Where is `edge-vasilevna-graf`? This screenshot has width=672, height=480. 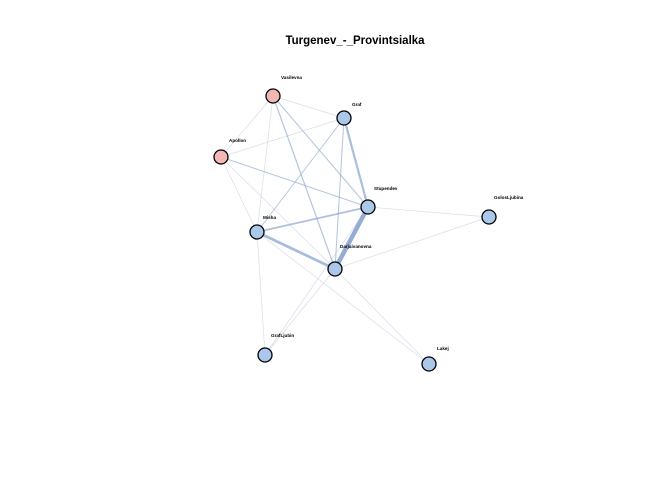 edge-vasilevna-graf is located at coordinates (308, 107).